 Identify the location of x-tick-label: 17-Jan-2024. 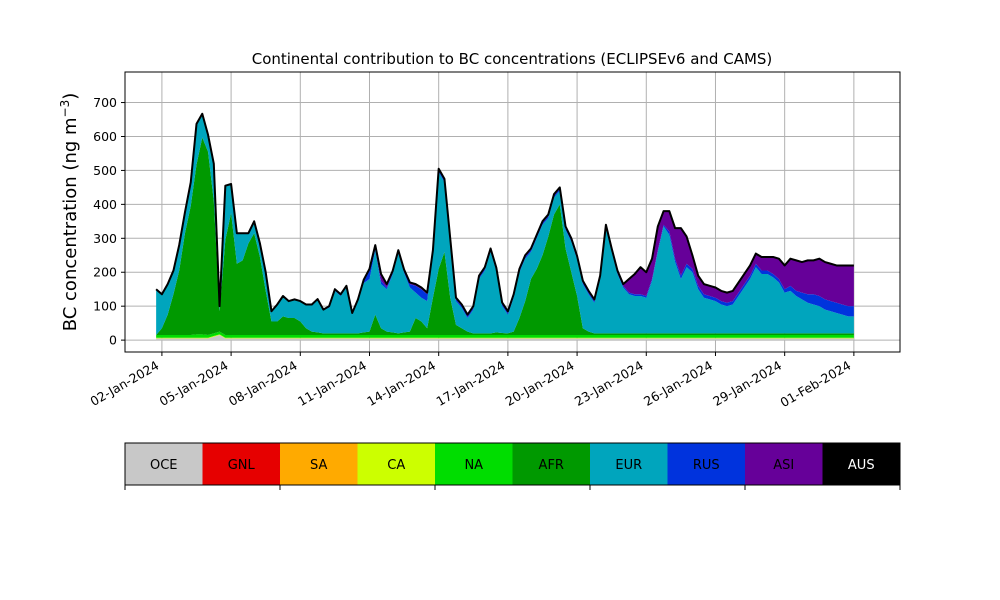
(470, 383).